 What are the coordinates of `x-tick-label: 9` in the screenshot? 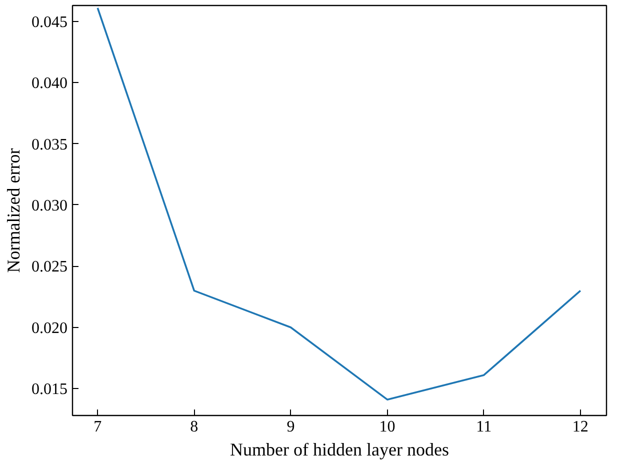 It's located at (290, 427).